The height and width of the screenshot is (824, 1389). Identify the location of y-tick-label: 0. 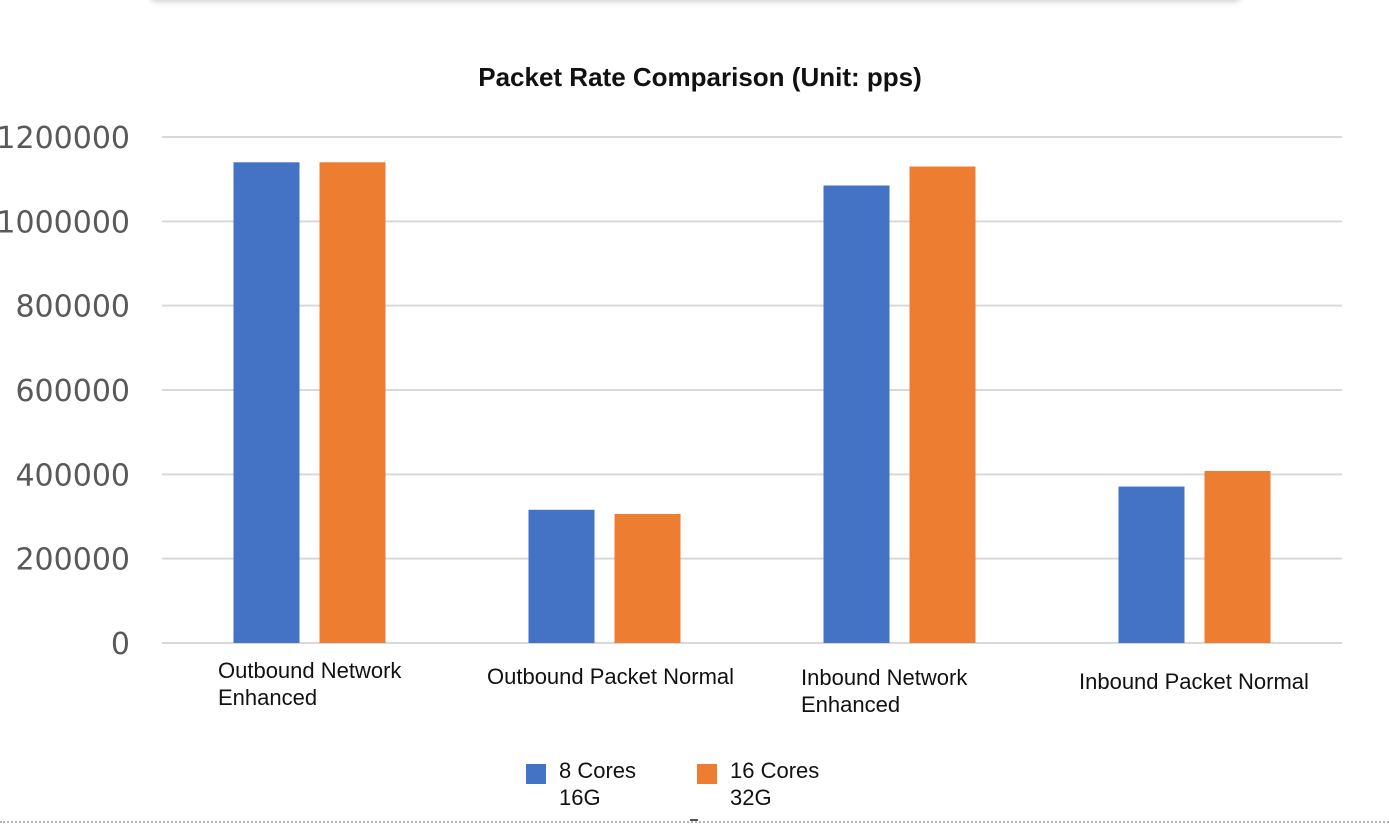
(120, 644).